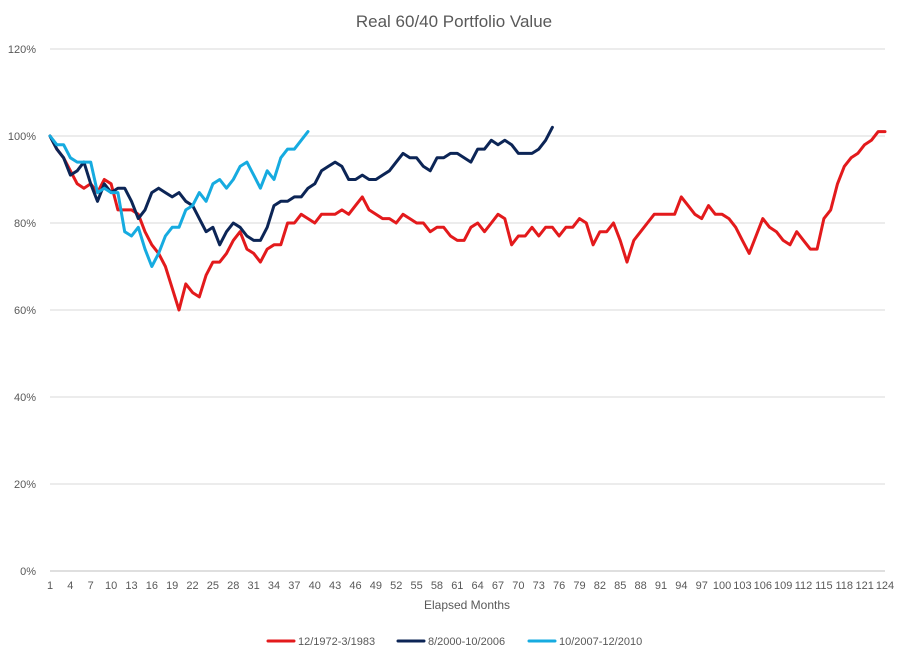  I want to click on x-tick-label: 121, so click(864, 586).